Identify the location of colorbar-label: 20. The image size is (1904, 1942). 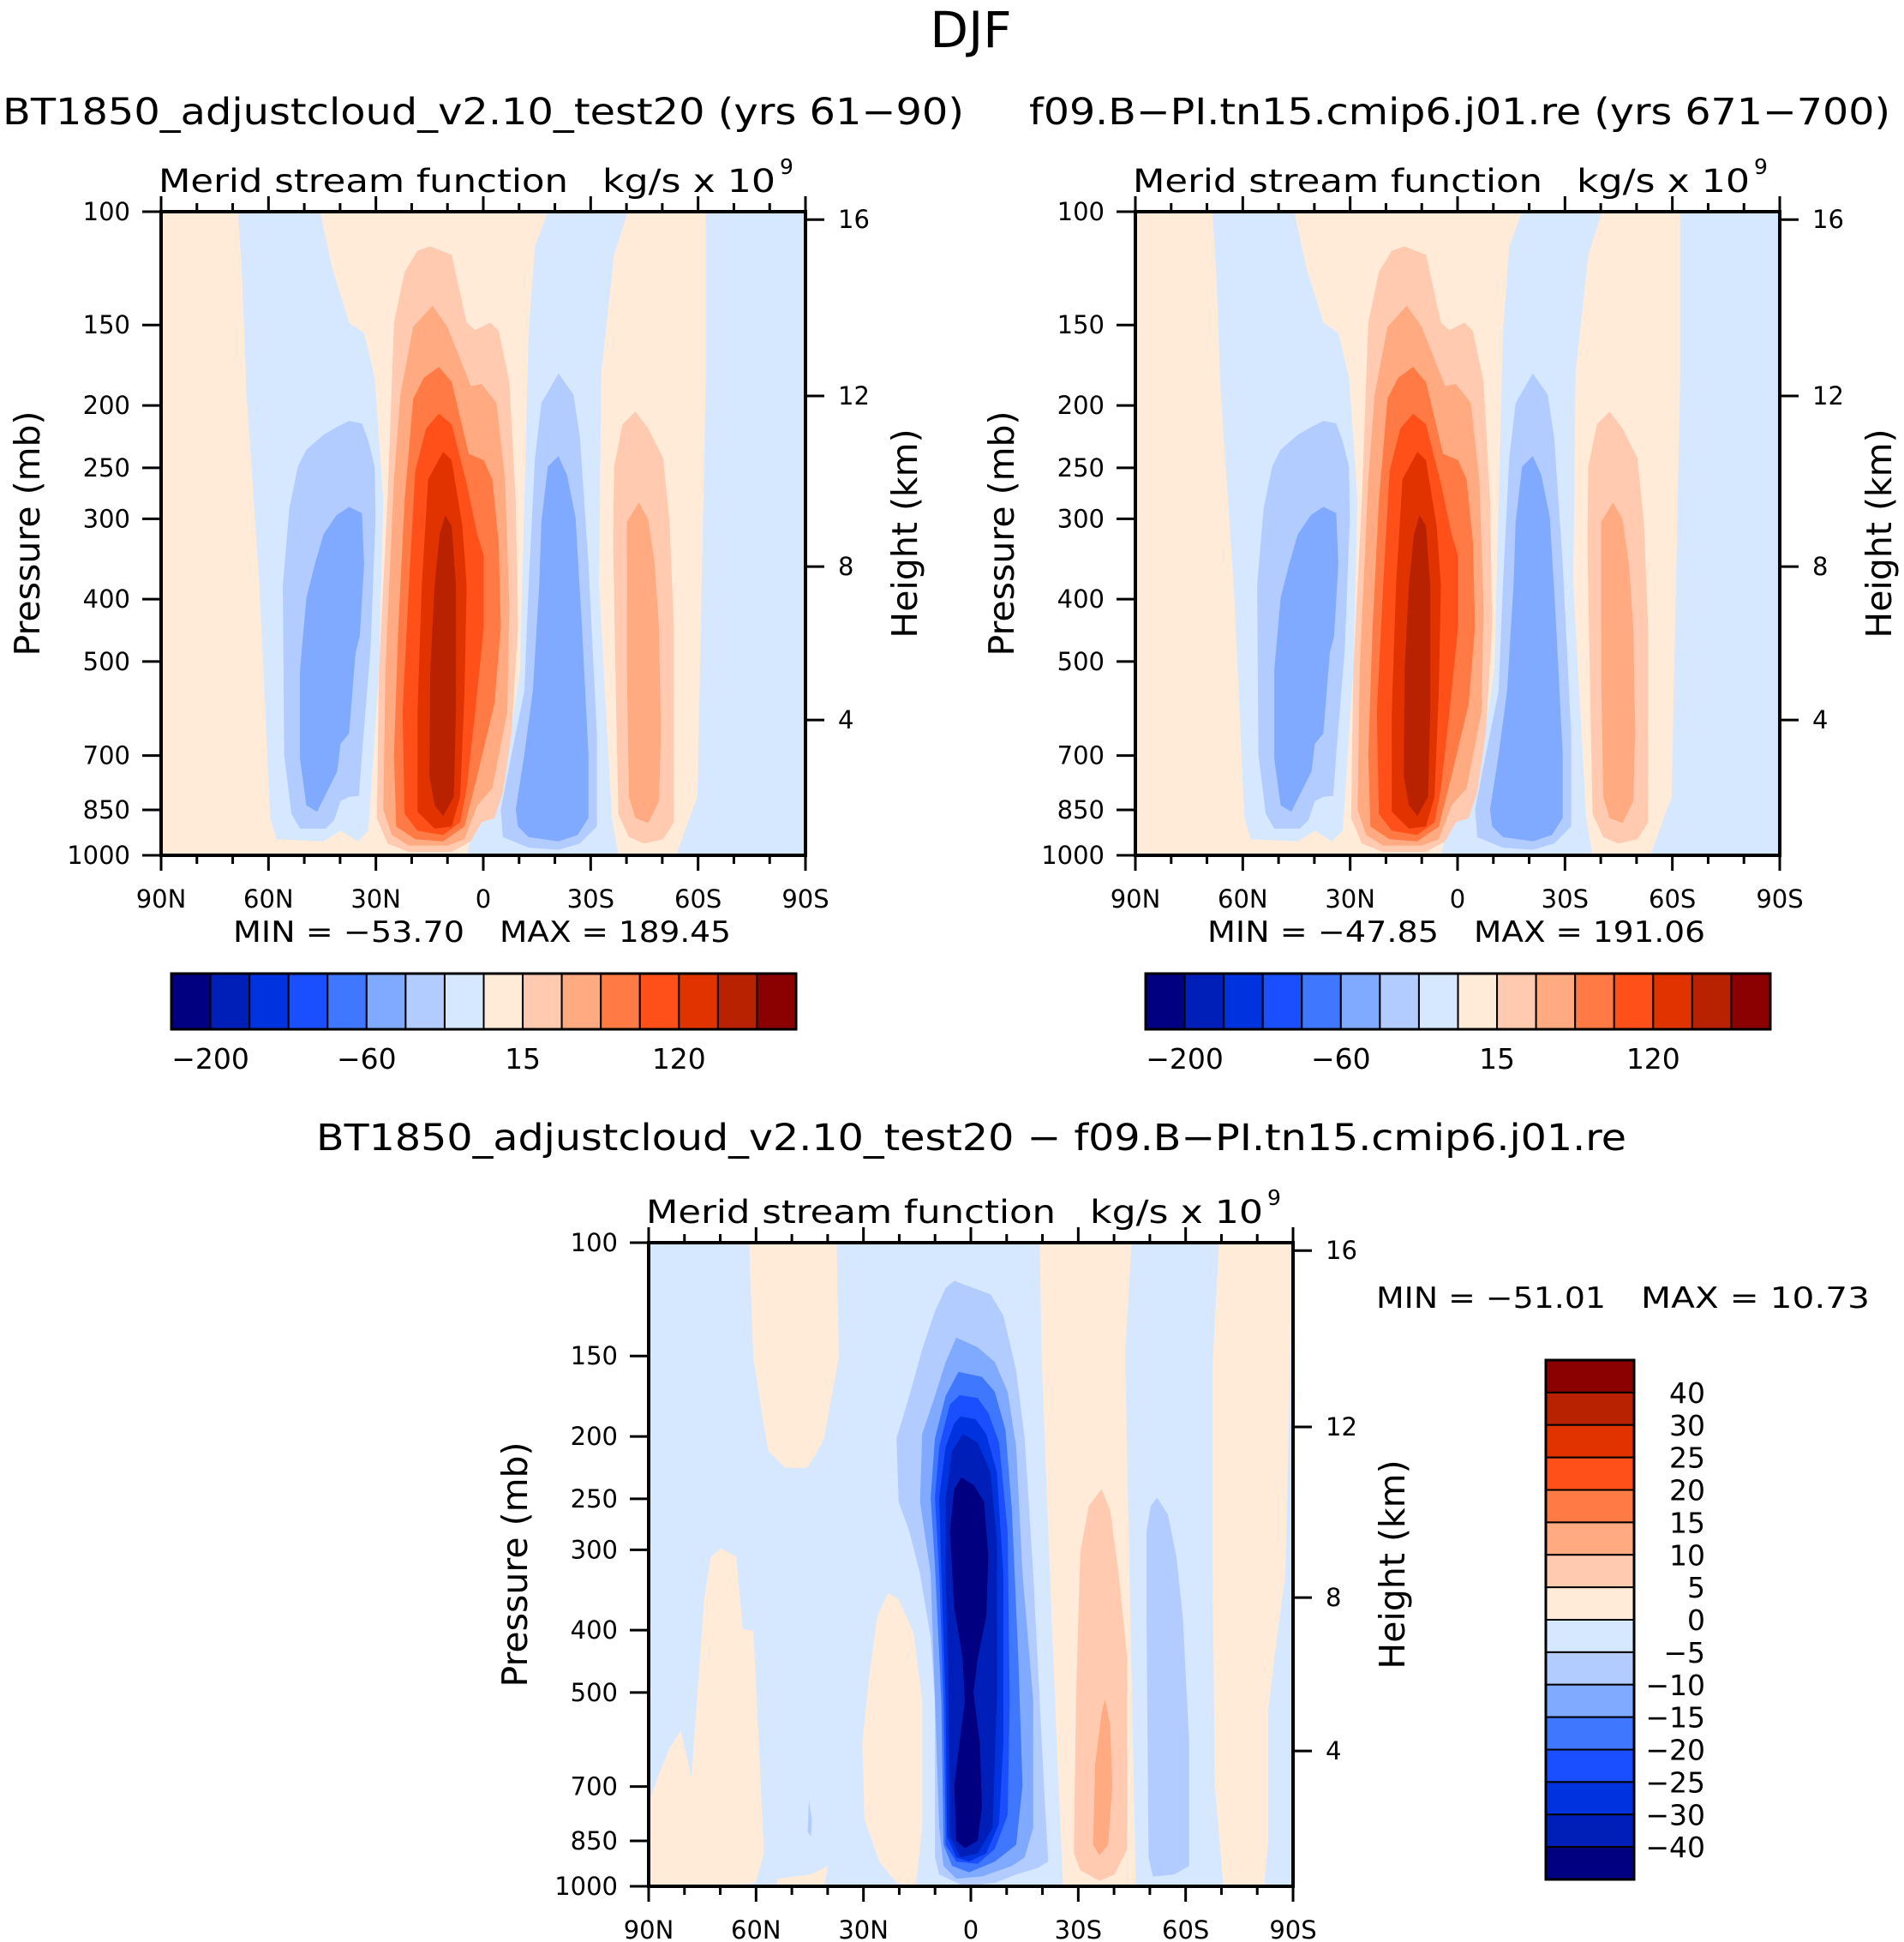
(1687, 1490).